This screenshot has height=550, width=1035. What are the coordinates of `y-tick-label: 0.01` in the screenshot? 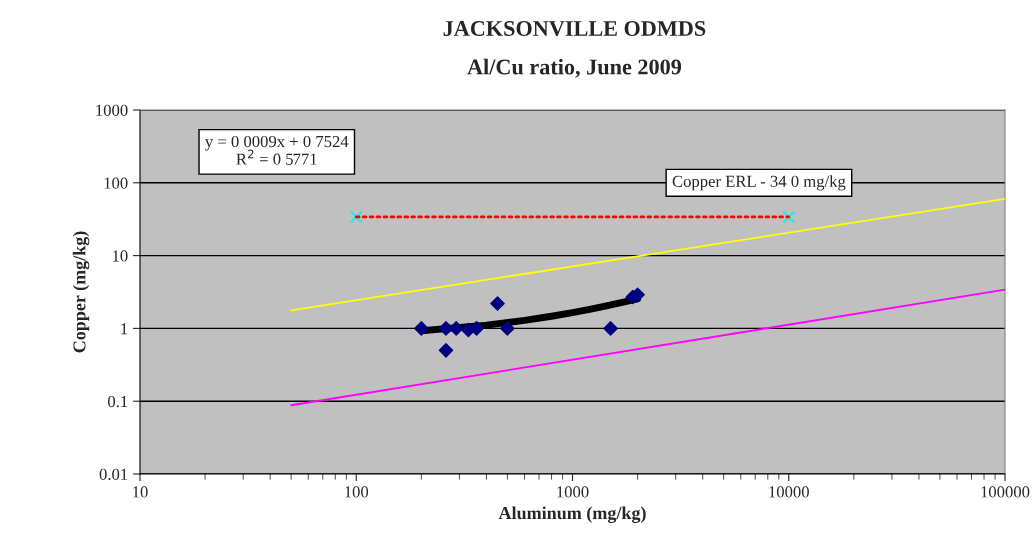 It's located at (113, 474).